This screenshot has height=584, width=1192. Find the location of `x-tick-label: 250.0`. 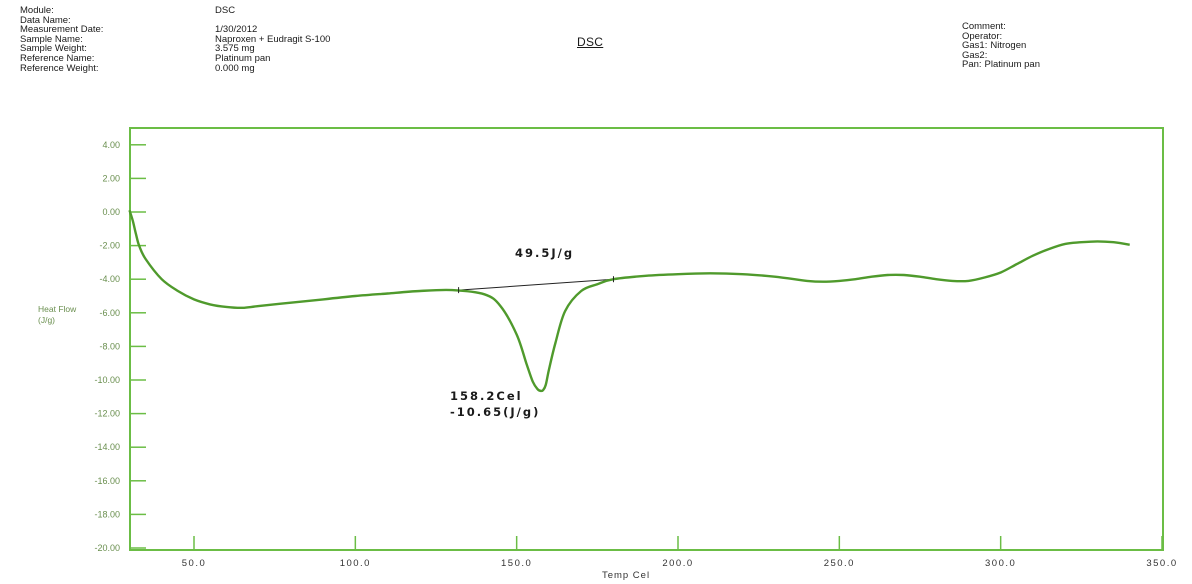

x-tick-label: 250.0 is located at coordinates (839, 563).